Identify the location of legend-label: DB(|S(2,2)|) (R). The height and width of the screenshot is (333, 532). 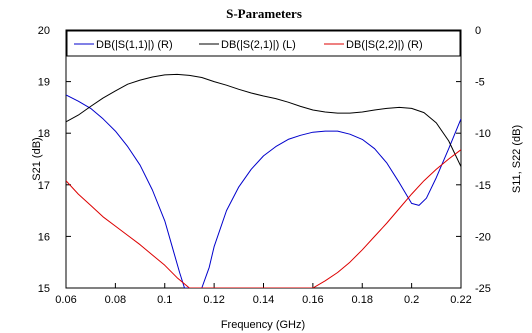
(384, 45).